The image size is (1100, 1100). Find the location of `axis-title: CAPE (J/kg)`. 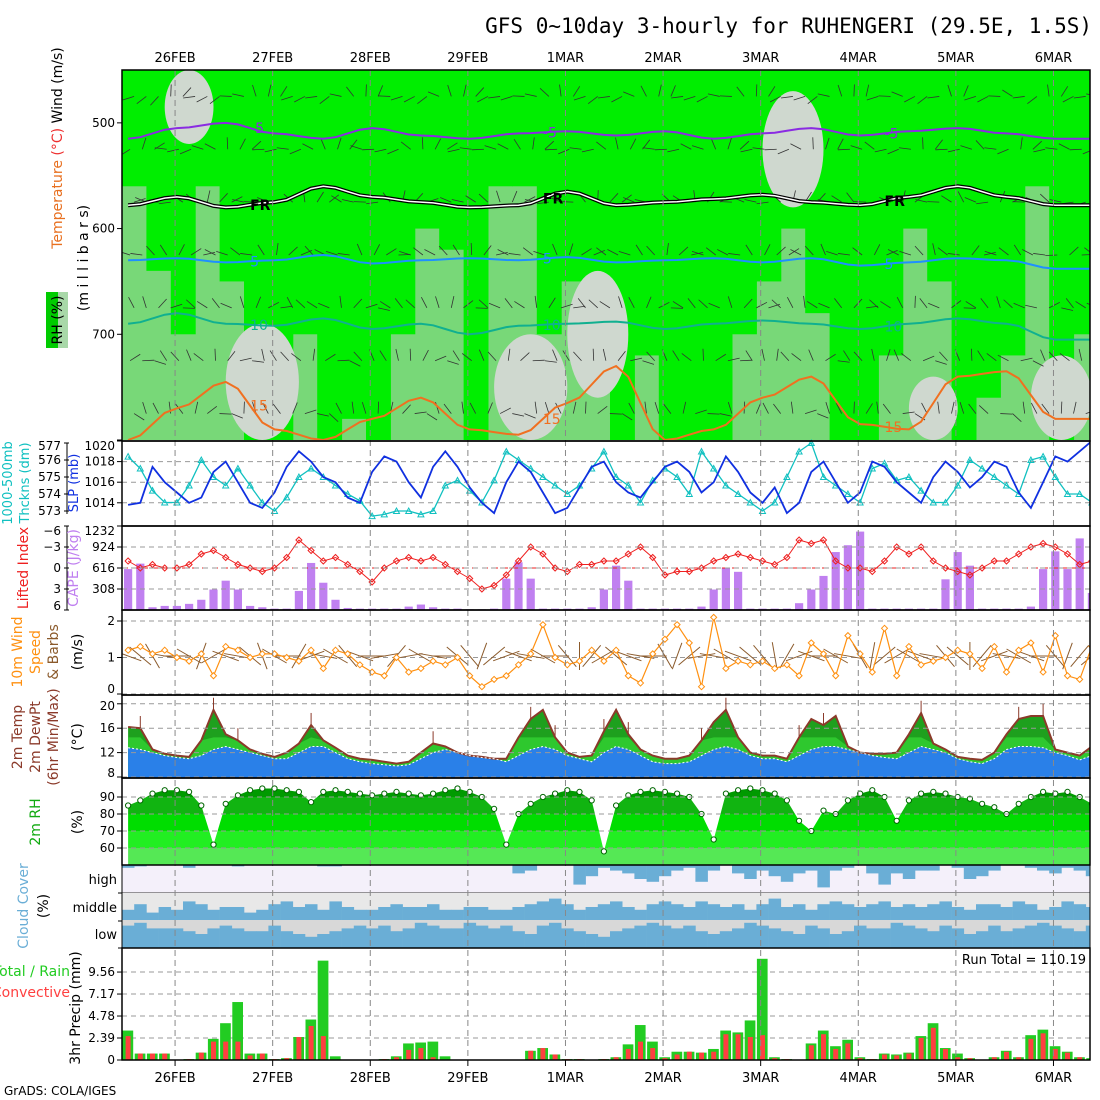

axis-title: CAPE (J/kg) is located at coordinates (74, 568).